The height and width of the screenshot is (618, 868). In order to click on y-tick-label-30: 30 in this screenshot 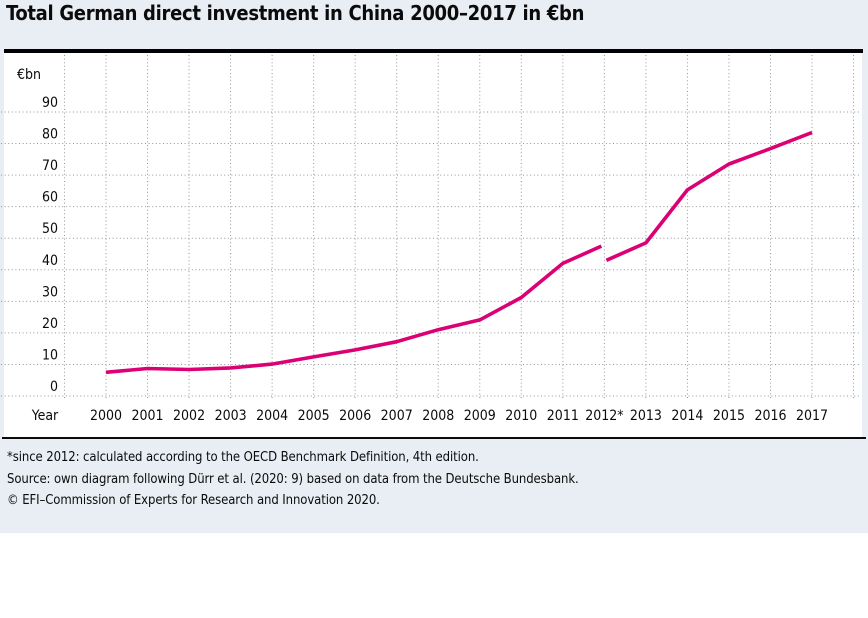, I will do `click(50, 292)`.